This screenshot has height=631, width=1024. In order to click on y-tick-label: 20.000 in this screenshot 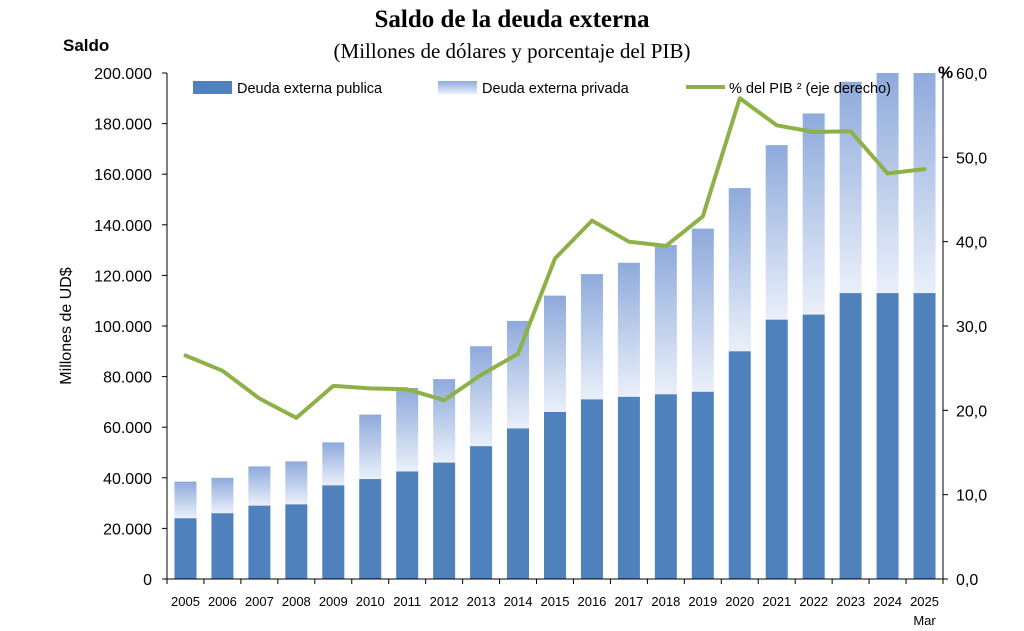, I will do `click(127, 529)`.